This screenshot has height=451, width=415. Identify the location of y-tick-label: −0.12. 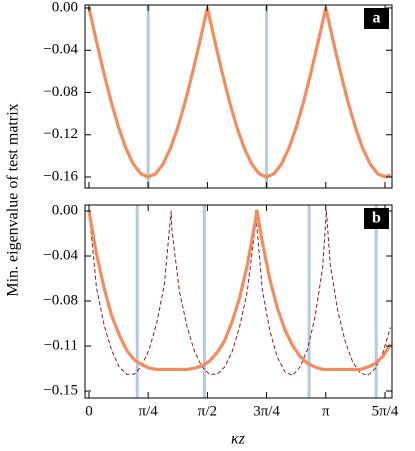
(60, 134).